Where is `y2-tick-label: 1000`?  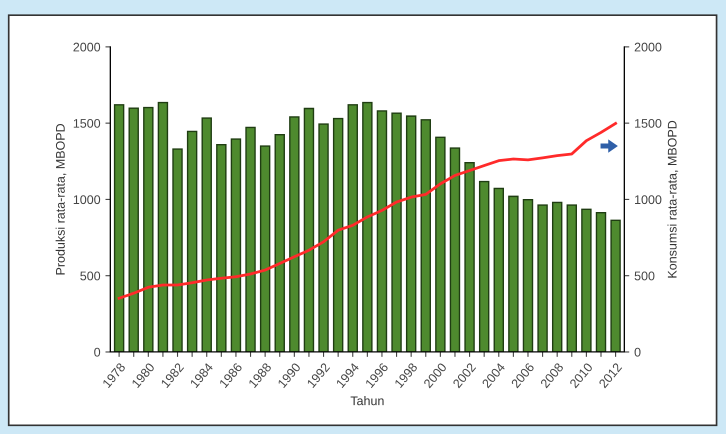
y2-tick-label: 1000 is located at coordinates (648, 199).